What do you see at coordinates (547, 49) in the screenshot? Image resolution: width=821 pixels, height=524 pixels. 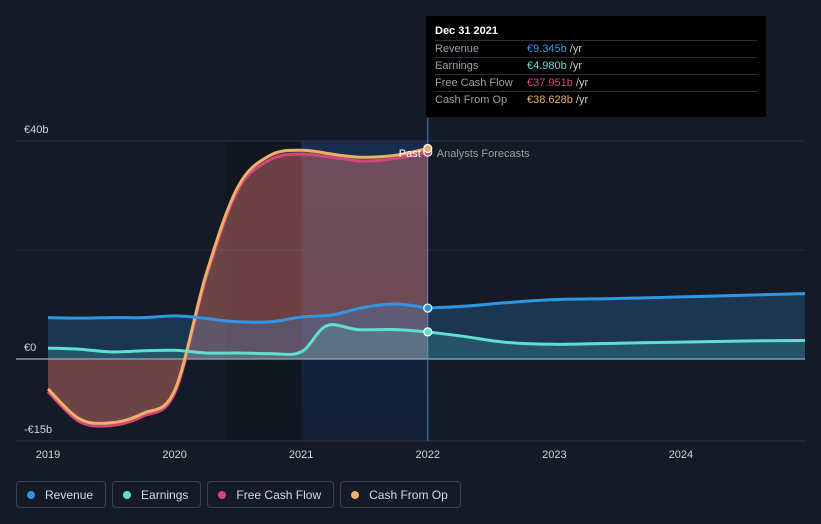 I see `tooltip-value: €9.345b` at bounding box center [547, 49].